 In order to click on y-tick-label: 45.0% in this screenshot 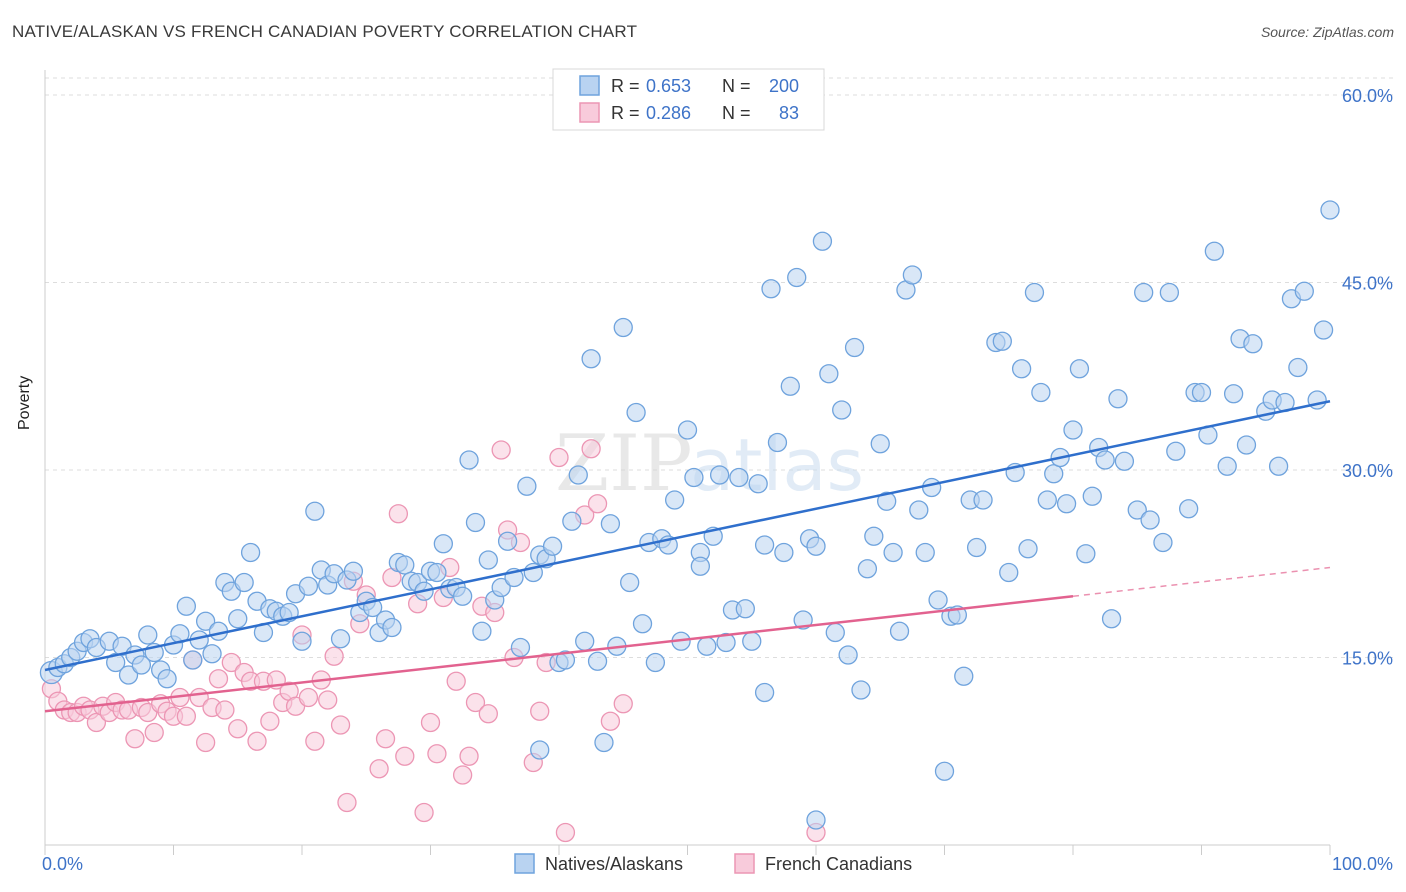, I will do `click(1367, 284)`.